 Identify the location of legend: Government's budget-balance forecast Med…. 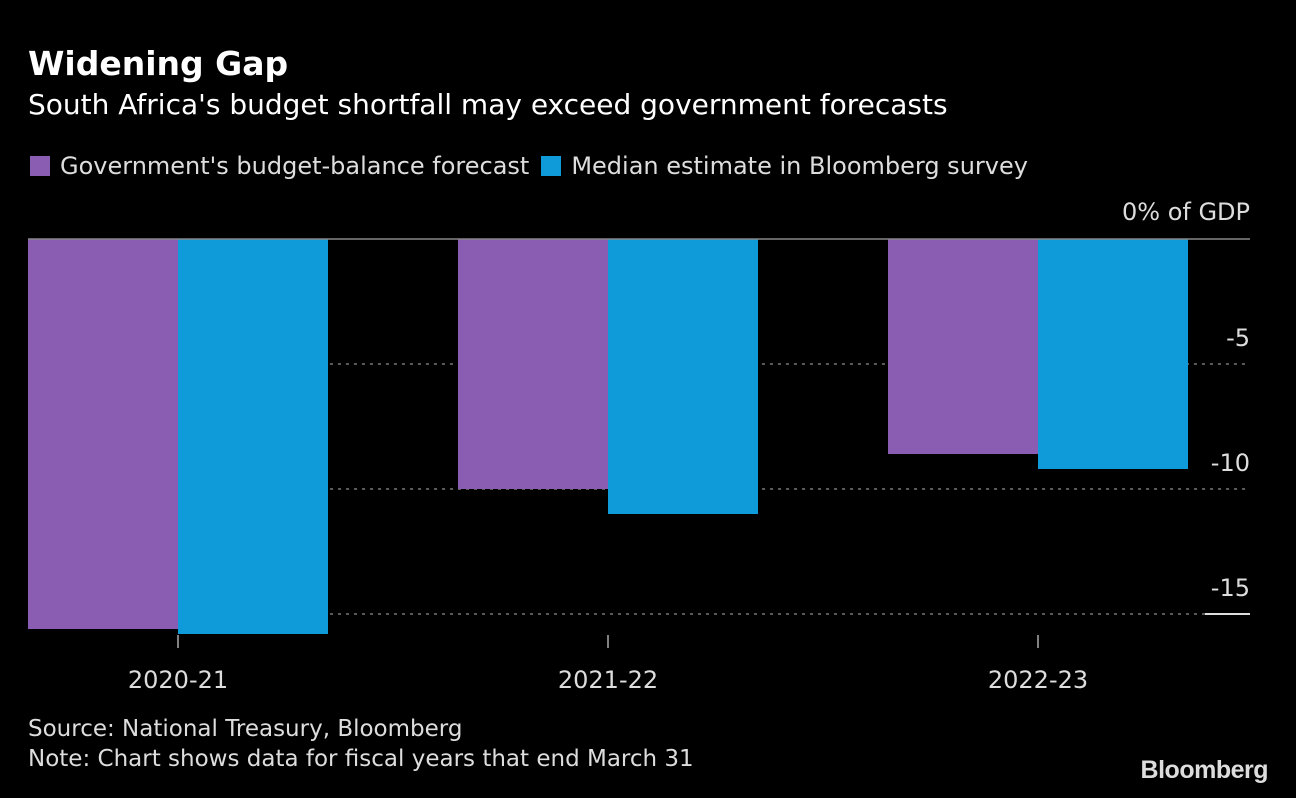
(535, 166).